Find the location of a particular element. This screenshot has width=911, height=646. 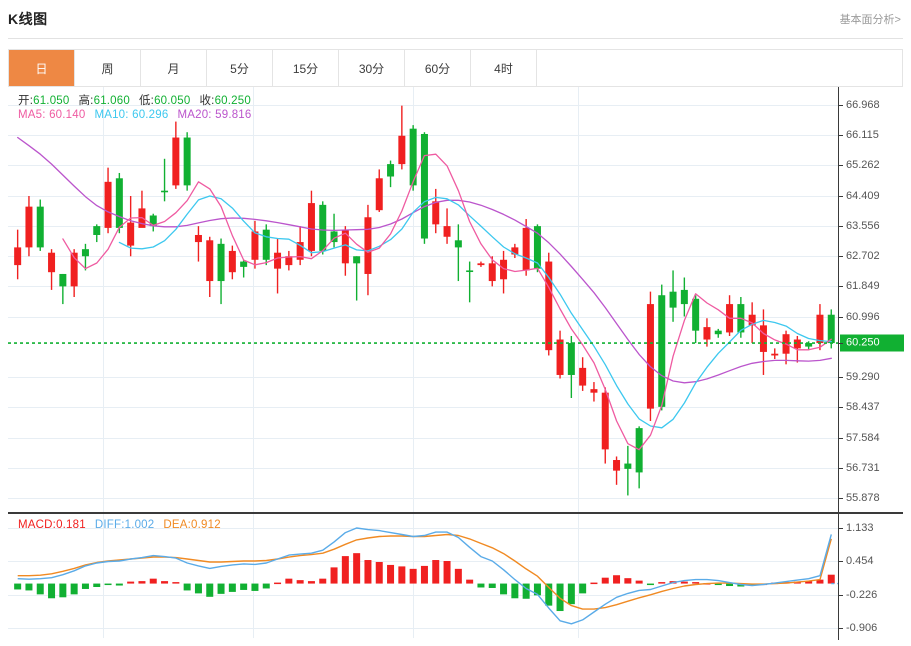

page-title: K线图 is located at coordinates (28, 19).